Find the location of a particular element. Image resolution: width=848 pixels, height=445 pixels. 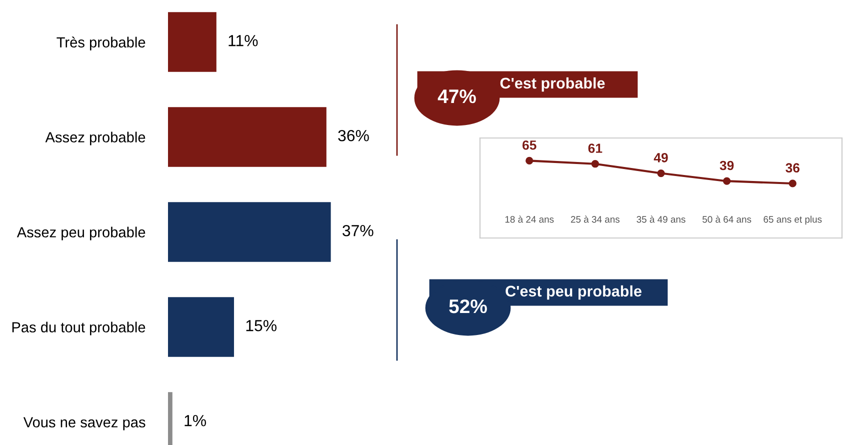

x-tick-label: 50 à 64 ans is located at coordinates (727, 219).